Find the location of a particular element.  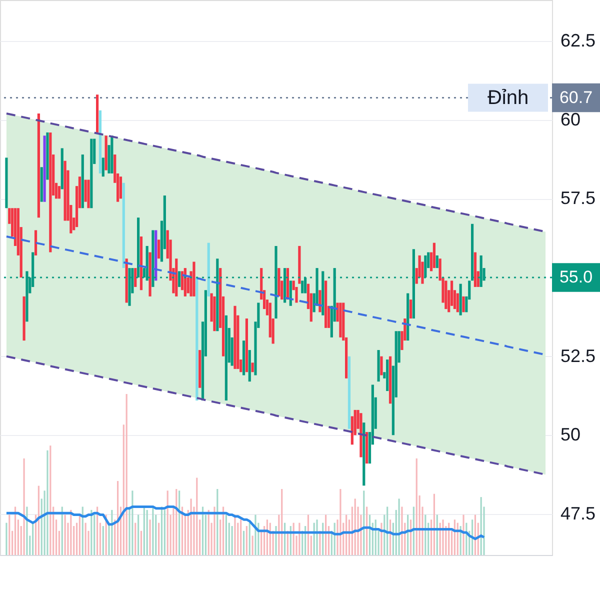

y-tick-label: 62.5 is located at coordinates (578, 40).